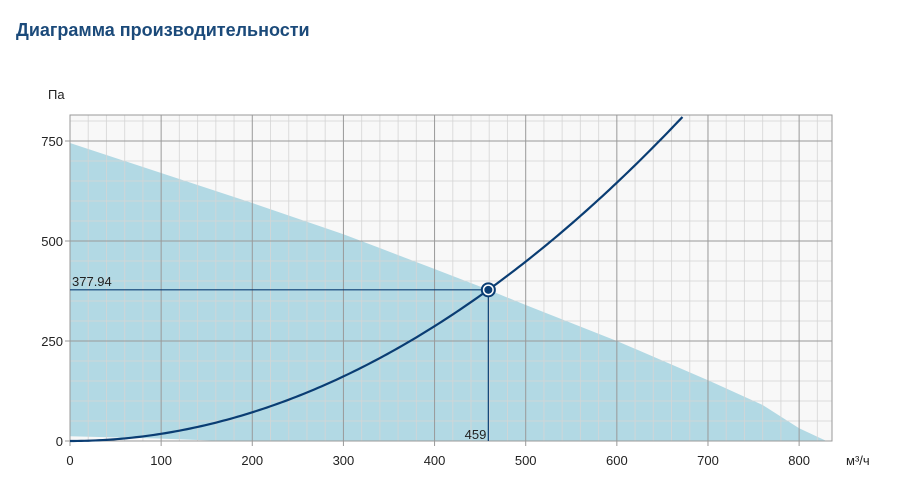 The image size is (900, 486). What do you see at coordinates (617, 460) in the screenshot?
I see `x-tick-label: 600` at bounding box center [617, 460].